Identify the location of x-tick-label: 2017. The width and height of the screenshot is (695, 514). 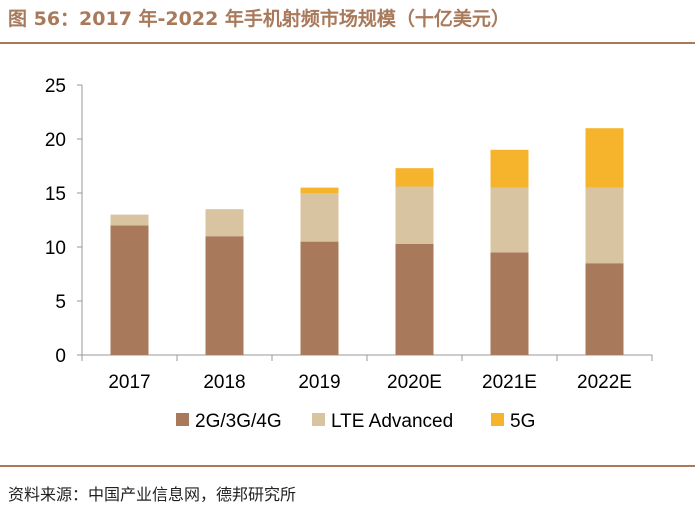
(129, 382).